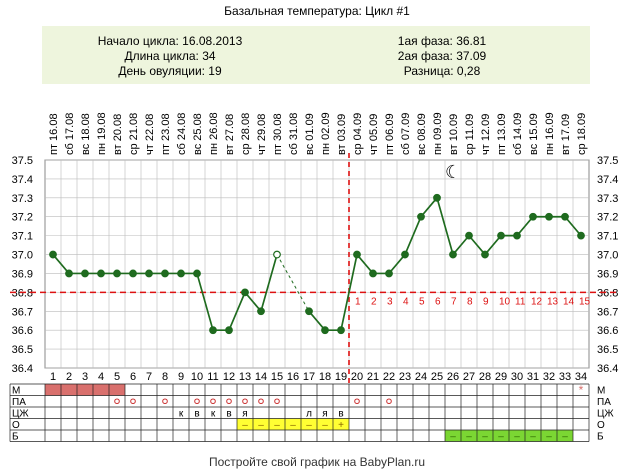 The width and height of the screenshot is (634, 476). I want to click on y-tick-right: 37.3, so click(607, 199).